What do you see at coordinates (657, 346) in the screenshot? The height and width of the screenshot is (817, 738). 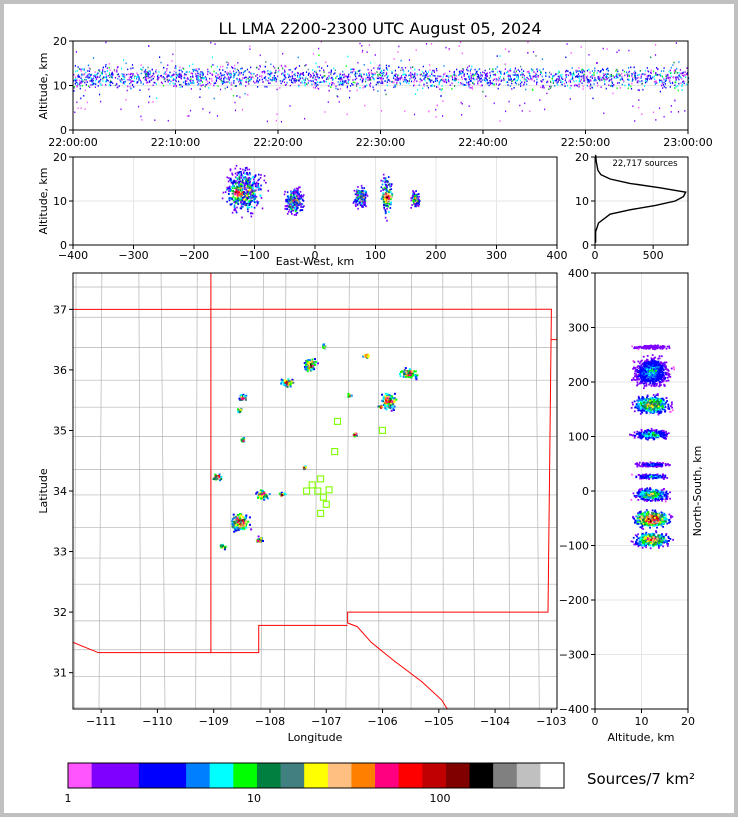 I see `ns-source-mark` at bounding box center [657, 346].